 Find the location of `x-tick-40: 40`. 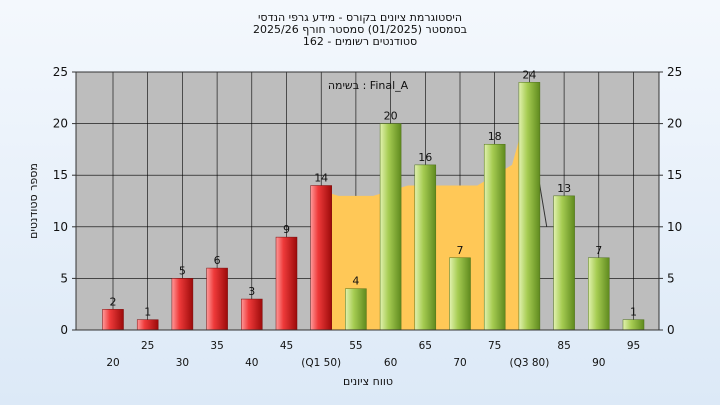

x-tick-40: 40 is located at coordinates (251, 363).